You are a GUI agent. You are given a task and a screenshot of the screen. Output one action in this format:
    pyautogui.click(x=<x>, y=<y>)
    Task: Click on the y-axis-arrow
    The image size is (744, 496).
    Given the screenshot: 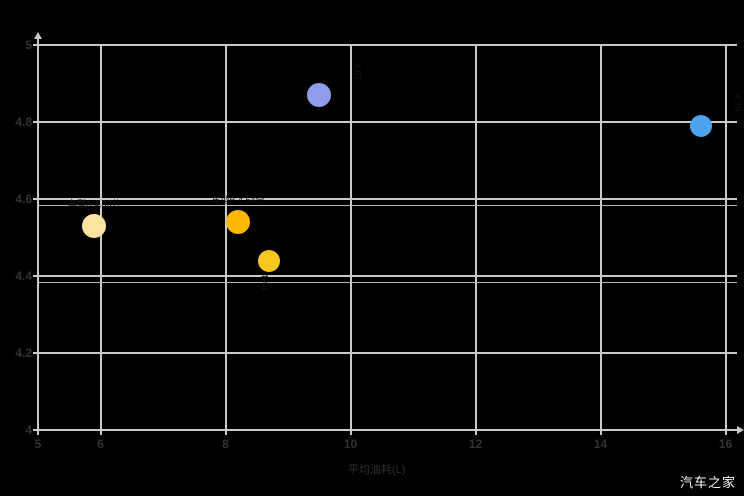 What is the action you would take?
    pyautogui.click(x=38, y=35)
    